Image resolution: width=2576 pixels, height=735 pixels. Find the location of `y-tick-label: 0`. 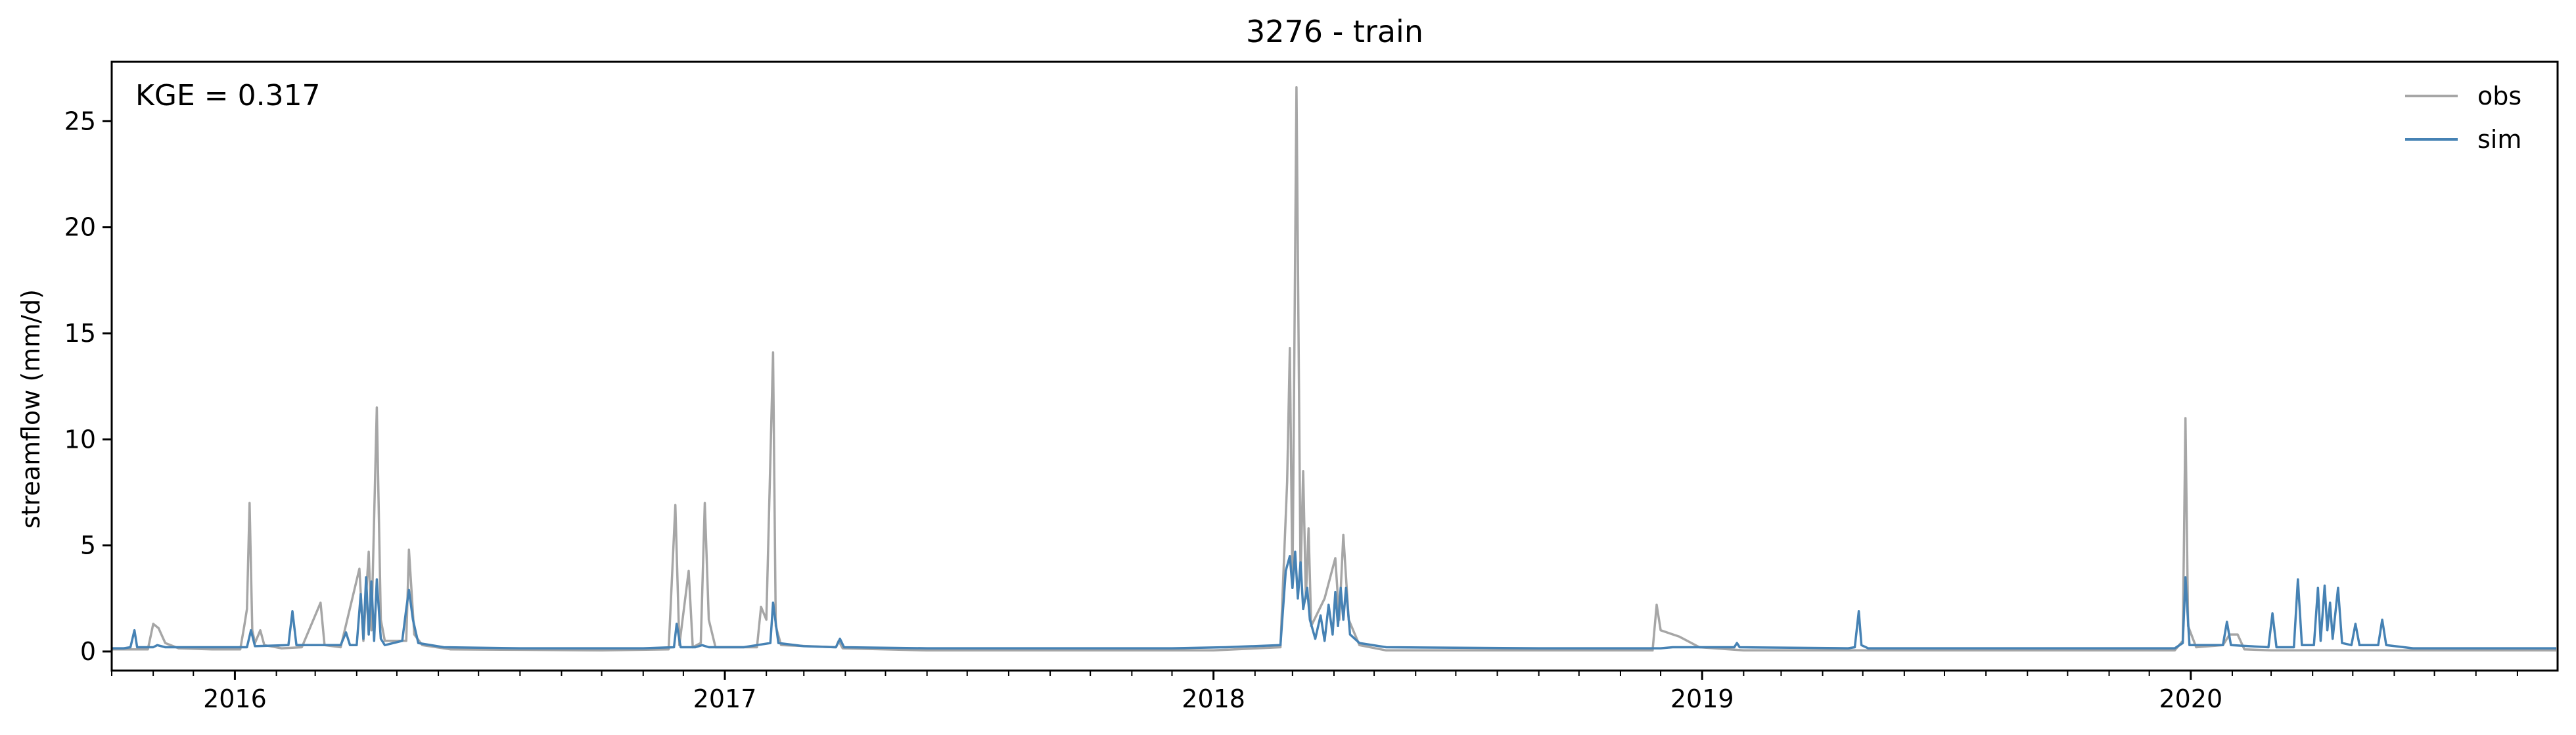

y-tick-label: 0 is located at coordinates (88, 651).